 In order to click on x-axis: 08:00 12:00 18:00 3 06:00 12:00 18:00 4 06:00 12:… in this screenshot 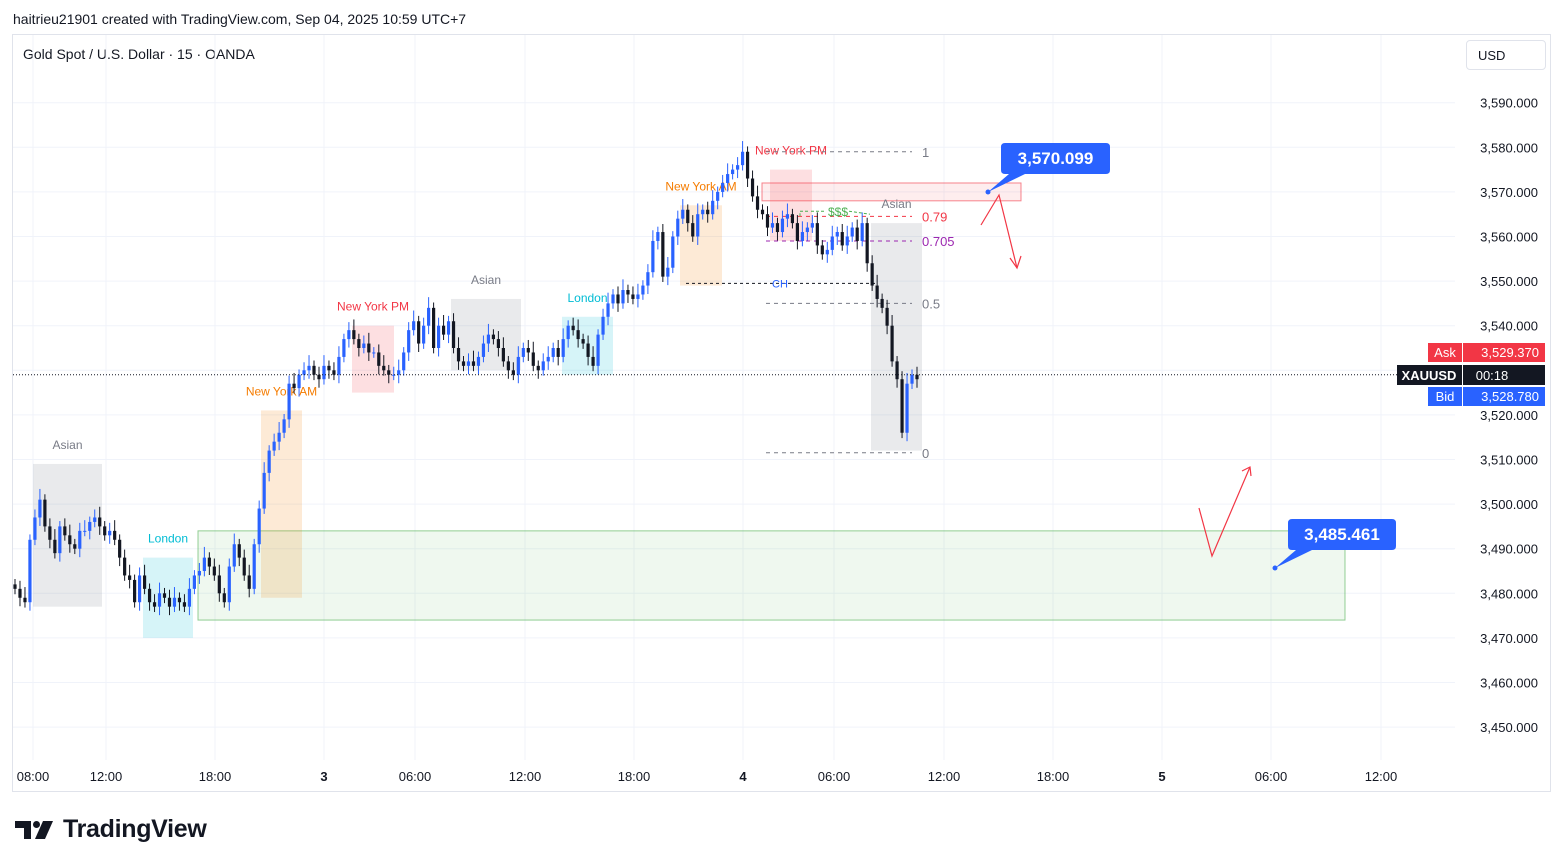, I will do `click(707, 776)`.